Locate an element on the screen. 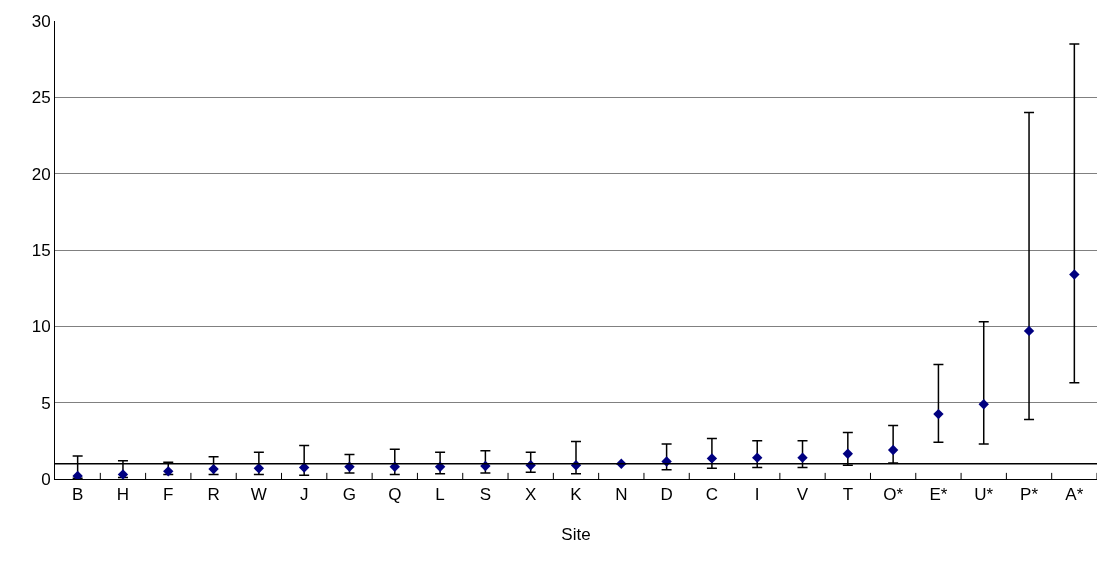  x-tick-label: W is located at coordinates (258, 495).